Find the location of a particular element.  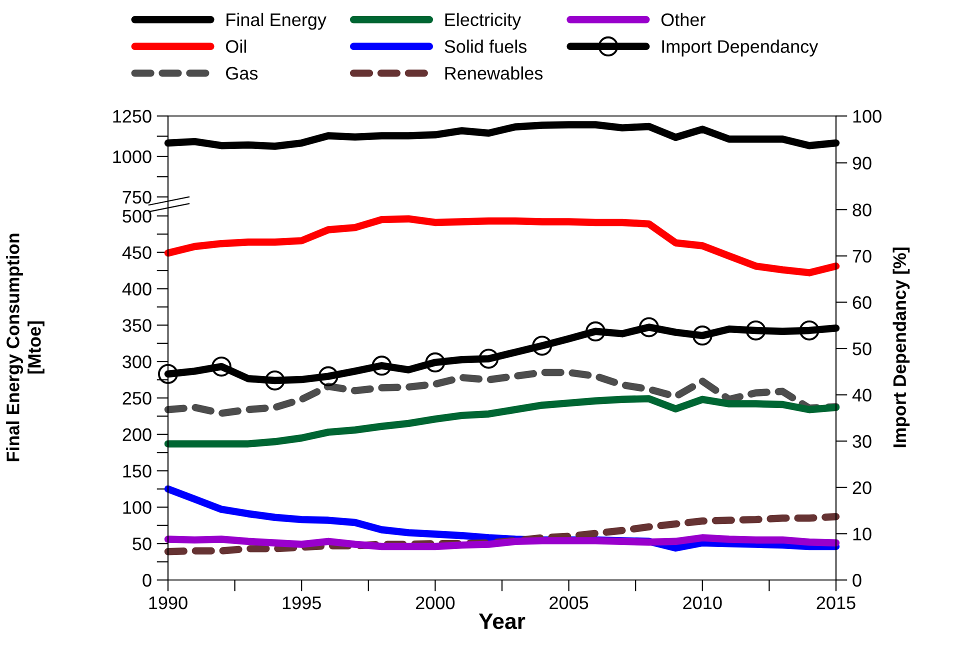

legend-label: Gas is located at coordinates (242, 73).